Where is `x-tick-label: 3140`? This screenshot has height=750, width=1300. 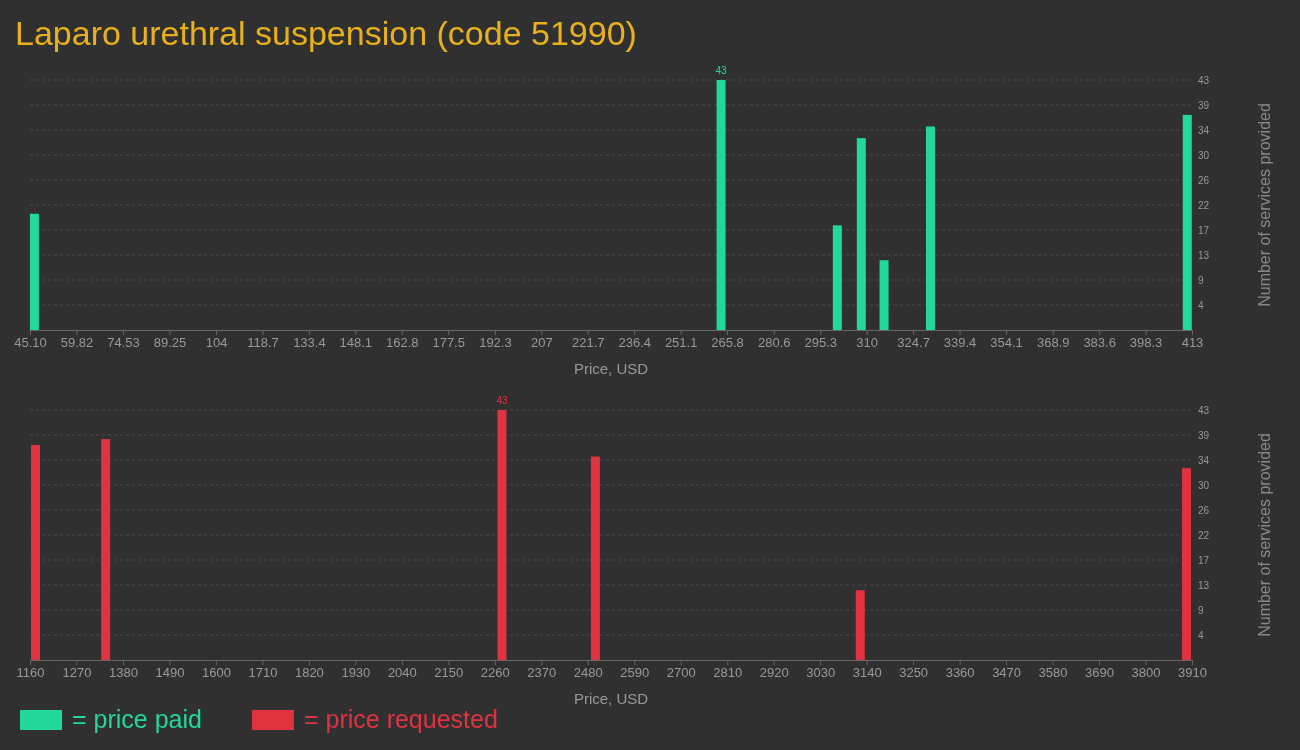 x-tick-label: 3140 is located at coordinates (867, 673).